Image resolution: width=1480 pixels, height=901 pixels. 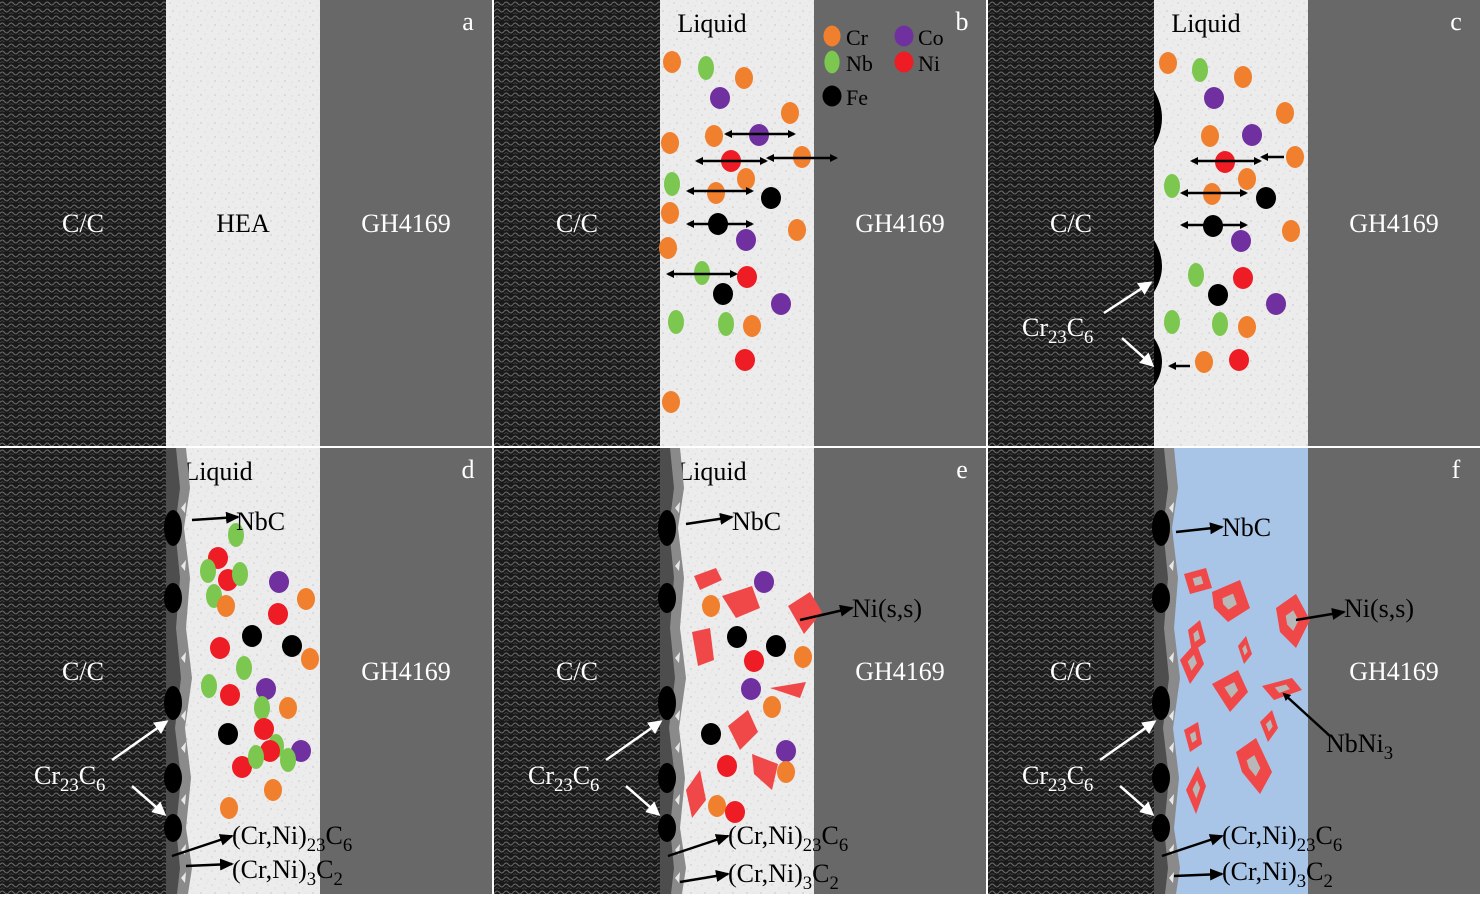 I want to click on legend-item-co: Co, so click(x=919, y=37).